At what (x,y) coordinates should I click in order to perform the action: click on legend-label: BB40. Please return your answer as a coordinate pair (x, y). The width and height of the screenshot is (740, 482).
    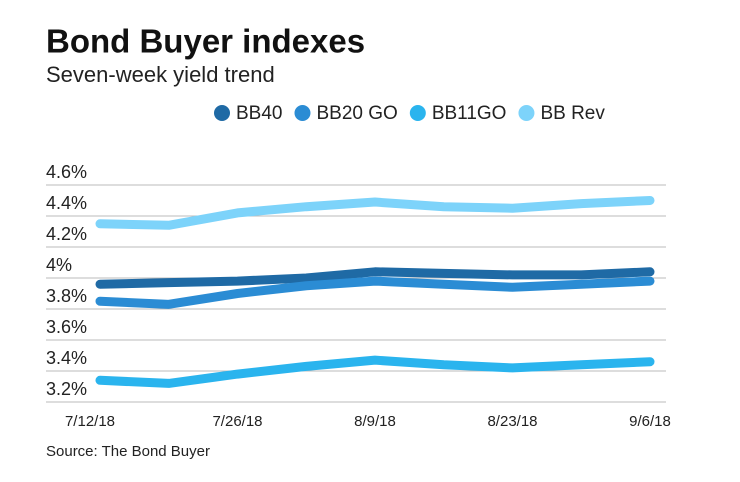
    Looking at the image, I should click on (259, 113).